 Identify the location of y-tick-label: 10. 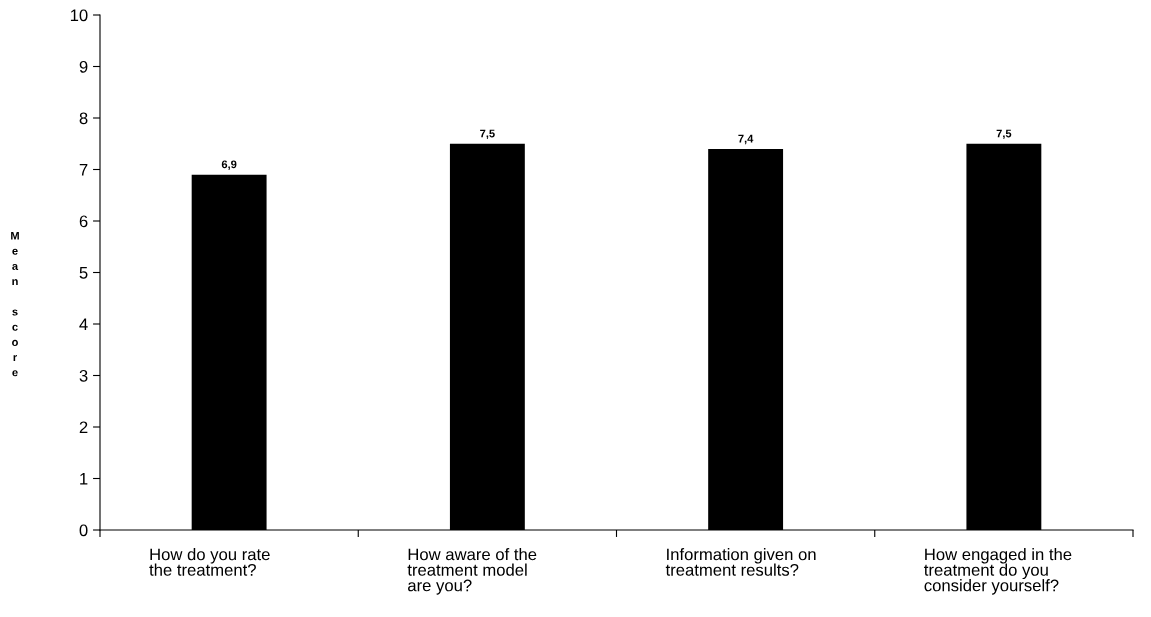
(79, 15).